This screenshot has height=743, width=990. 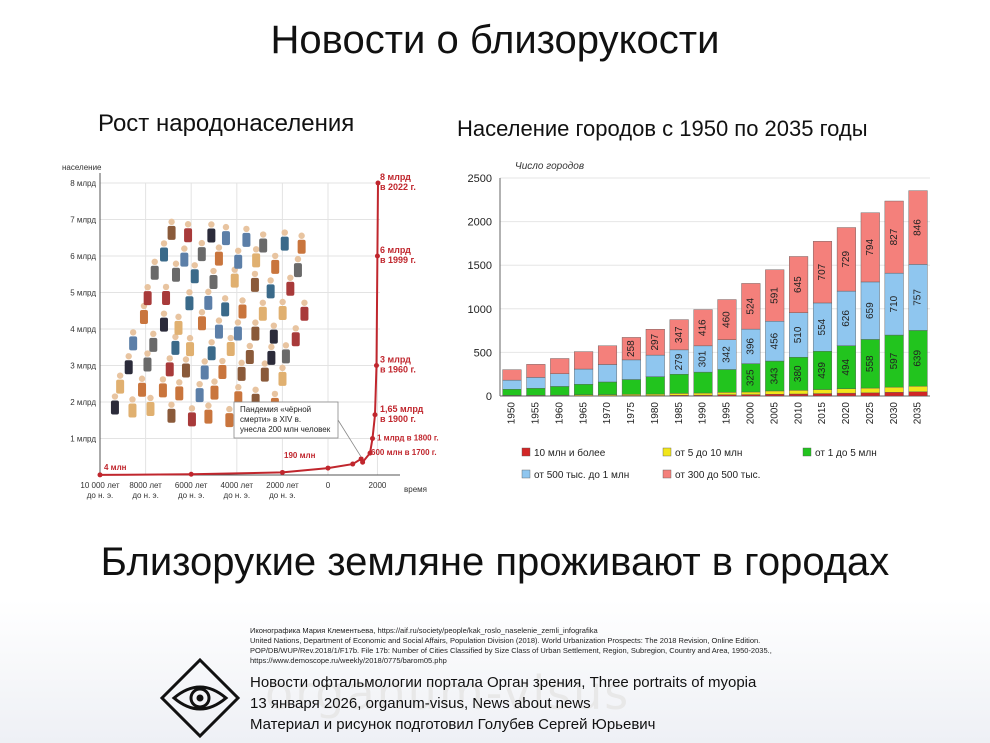 What do you see at coordinates (83, 366) in the screenshot?
I see `y-tick-label: 3 млрд` at bounding box center [83, 366].